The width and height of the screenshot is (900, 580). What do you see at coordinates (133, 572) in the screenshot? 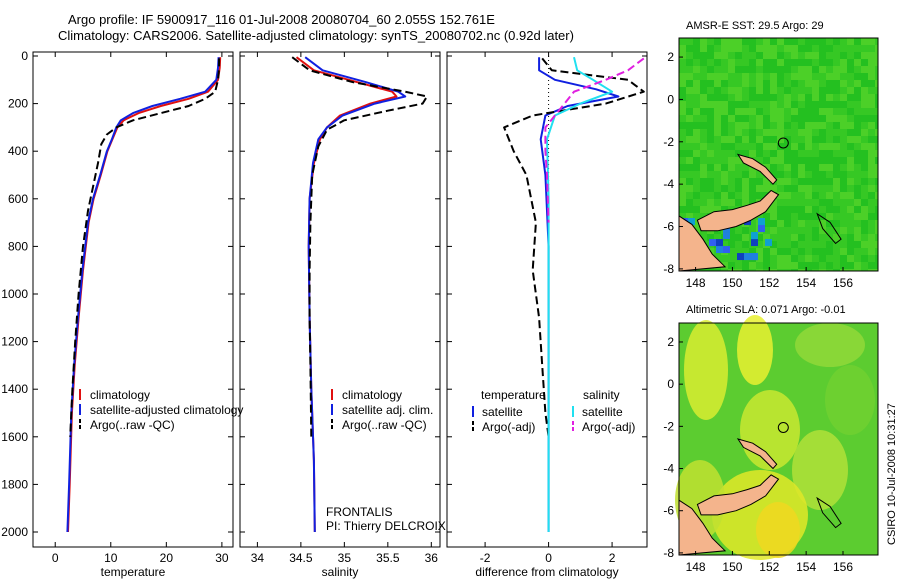
I see `x-axis-label: temperature` at bounding box center [133, 572].